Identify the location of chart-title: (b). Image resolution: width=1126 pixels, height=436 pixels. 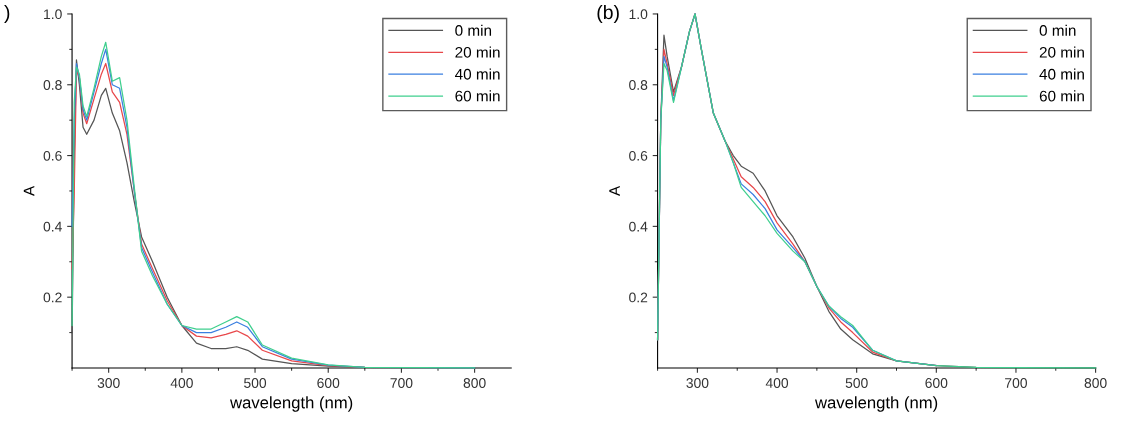
(608, 14).